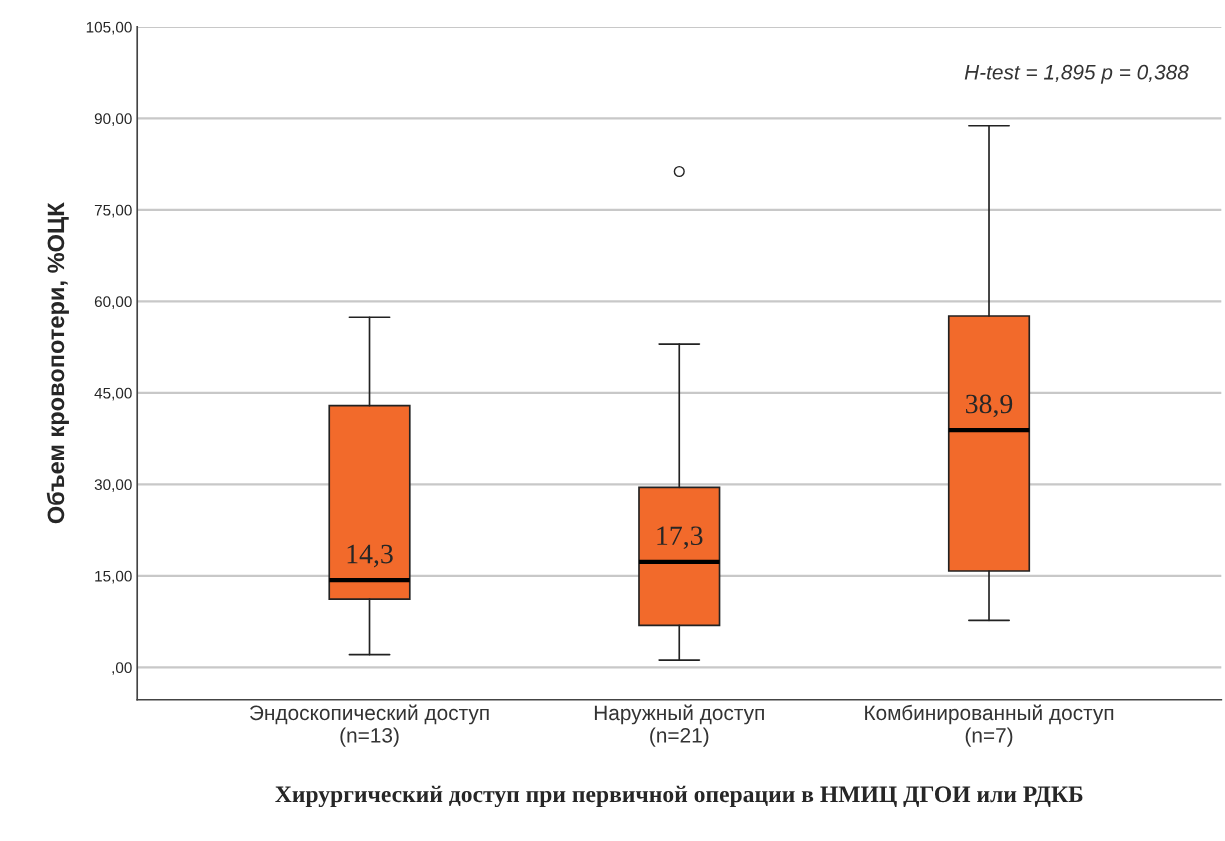 The width and height of the screenshot is (1225, 841). What do you see at coordinates (369, 725) in the screenshot?
I see `x-tick-label: Эндоскопический доступ (n=13)` at bounding box center [369, 725].